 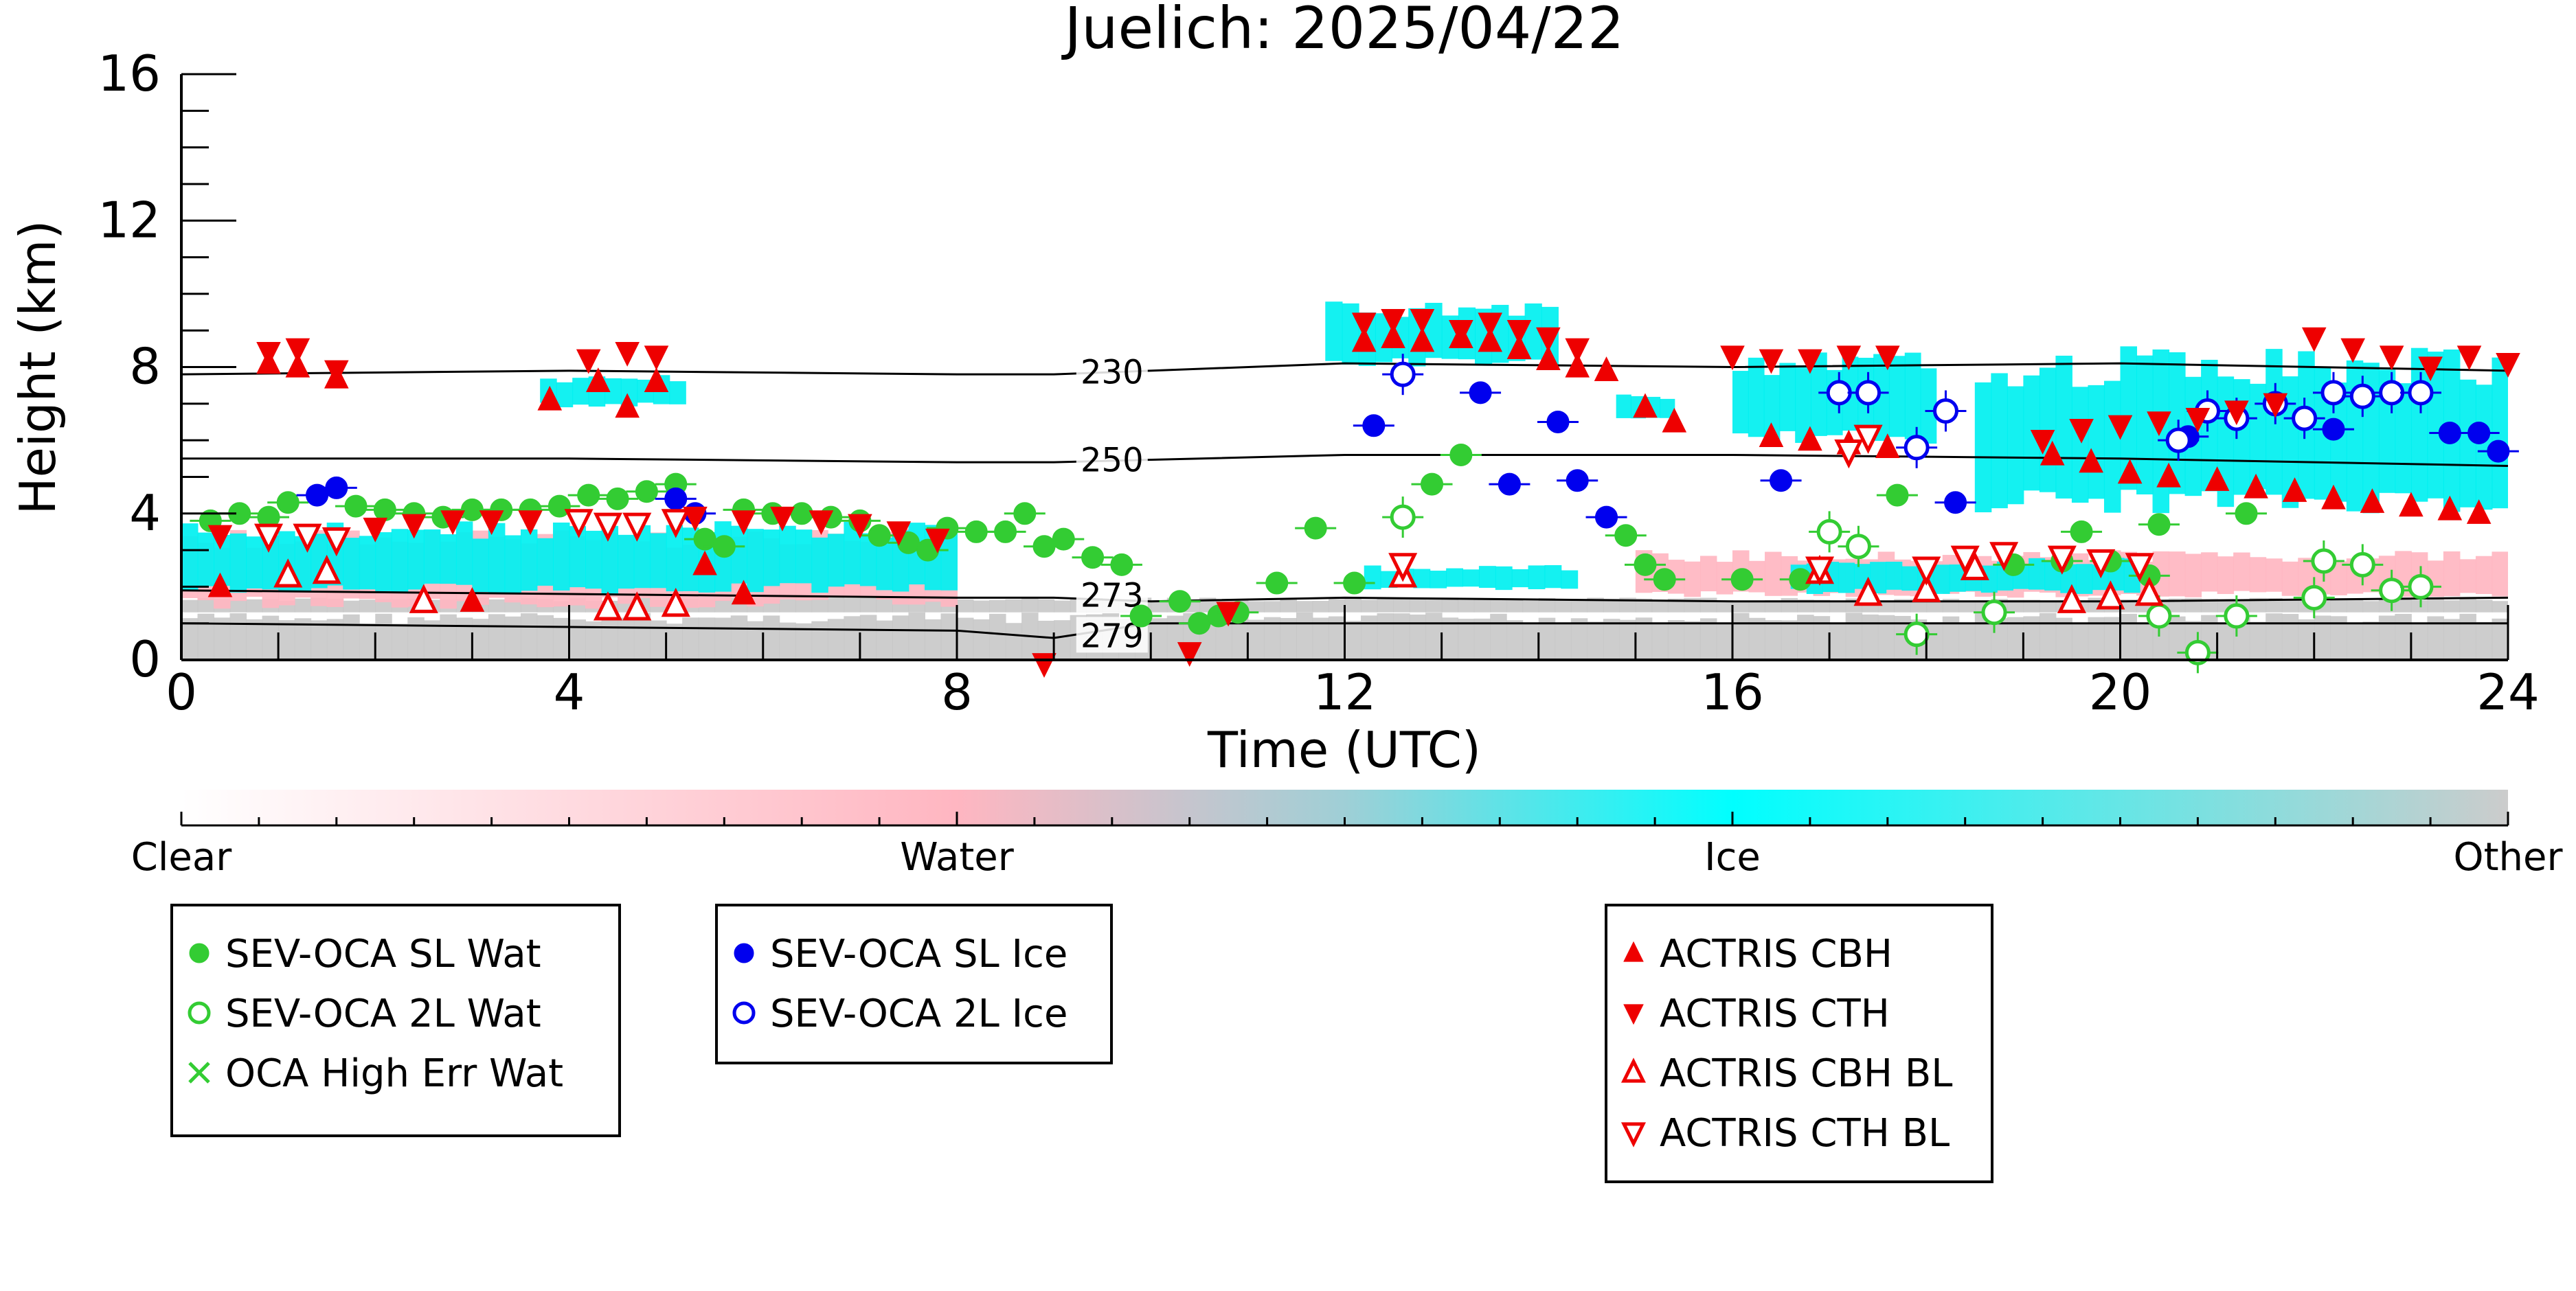 I want to click on legend-box-2: SEV-OCA SL Ice SEV-OCA 2L Ice, so click(x=914, y=984).